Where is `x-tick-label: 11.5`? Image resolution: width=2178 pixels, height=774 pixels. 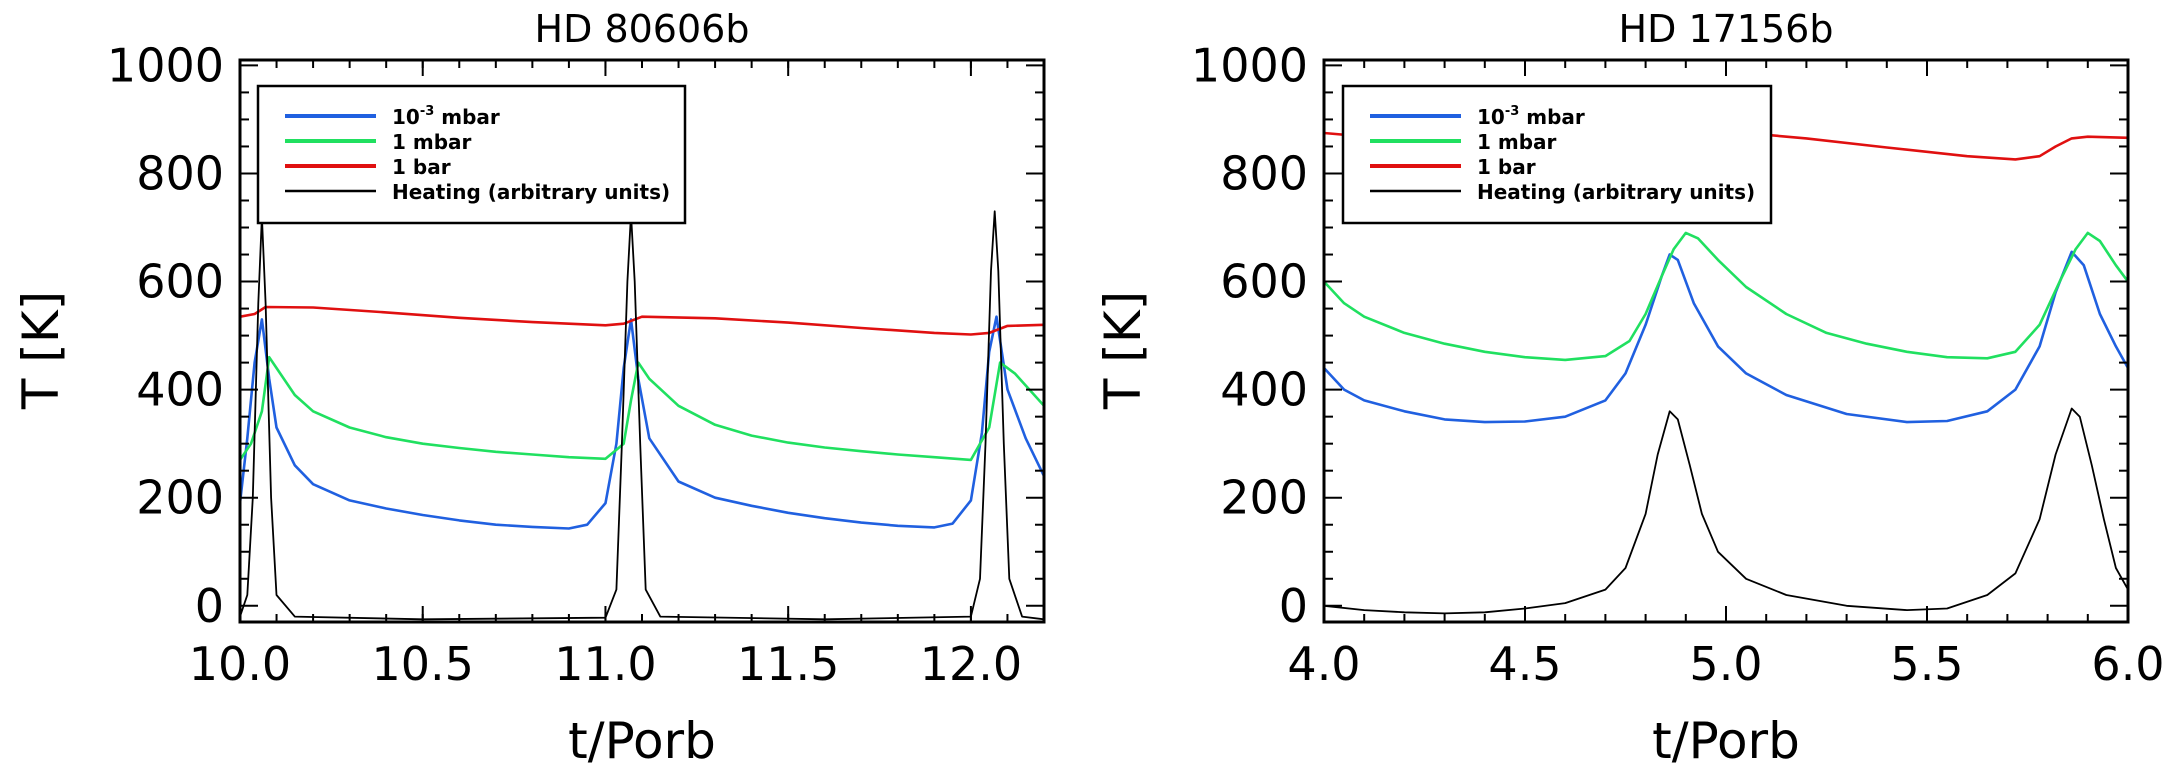 x-tick-label: 11.5 is located at coordinates (788, 664).